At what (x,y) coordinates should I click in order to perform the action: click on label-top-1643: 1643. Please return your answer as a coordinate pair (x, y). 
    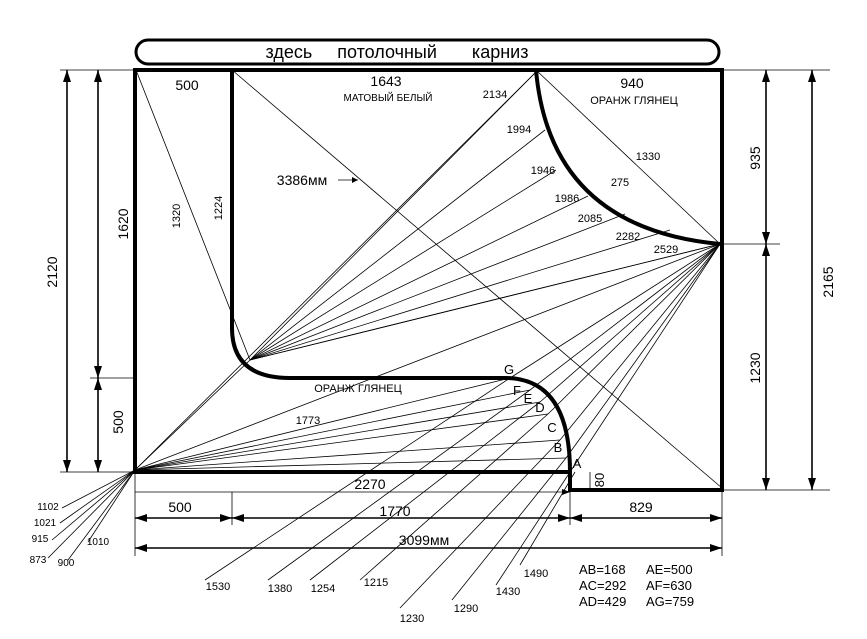
    Looking at the image, I should click on (385, 81).